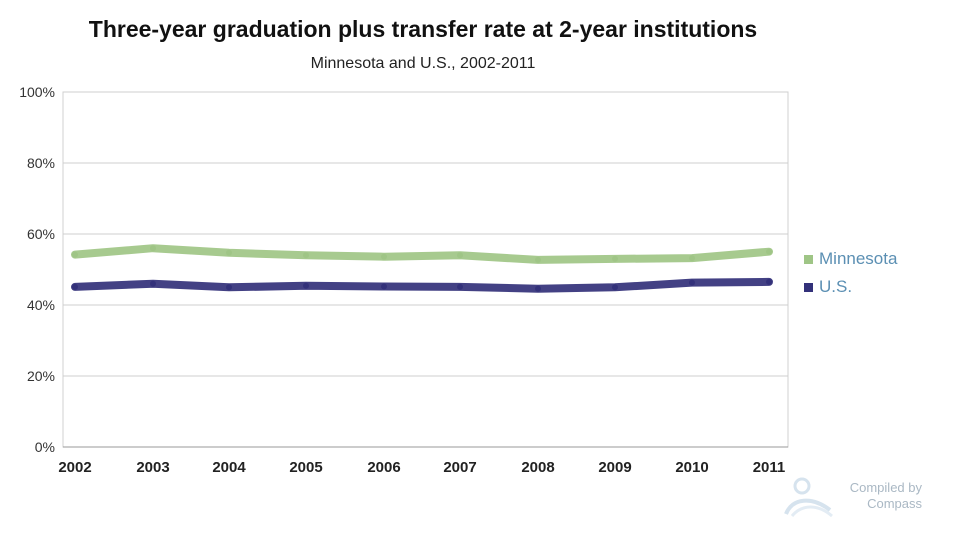  I want to click on legend-swatch-minnesota, so click(808, 259).